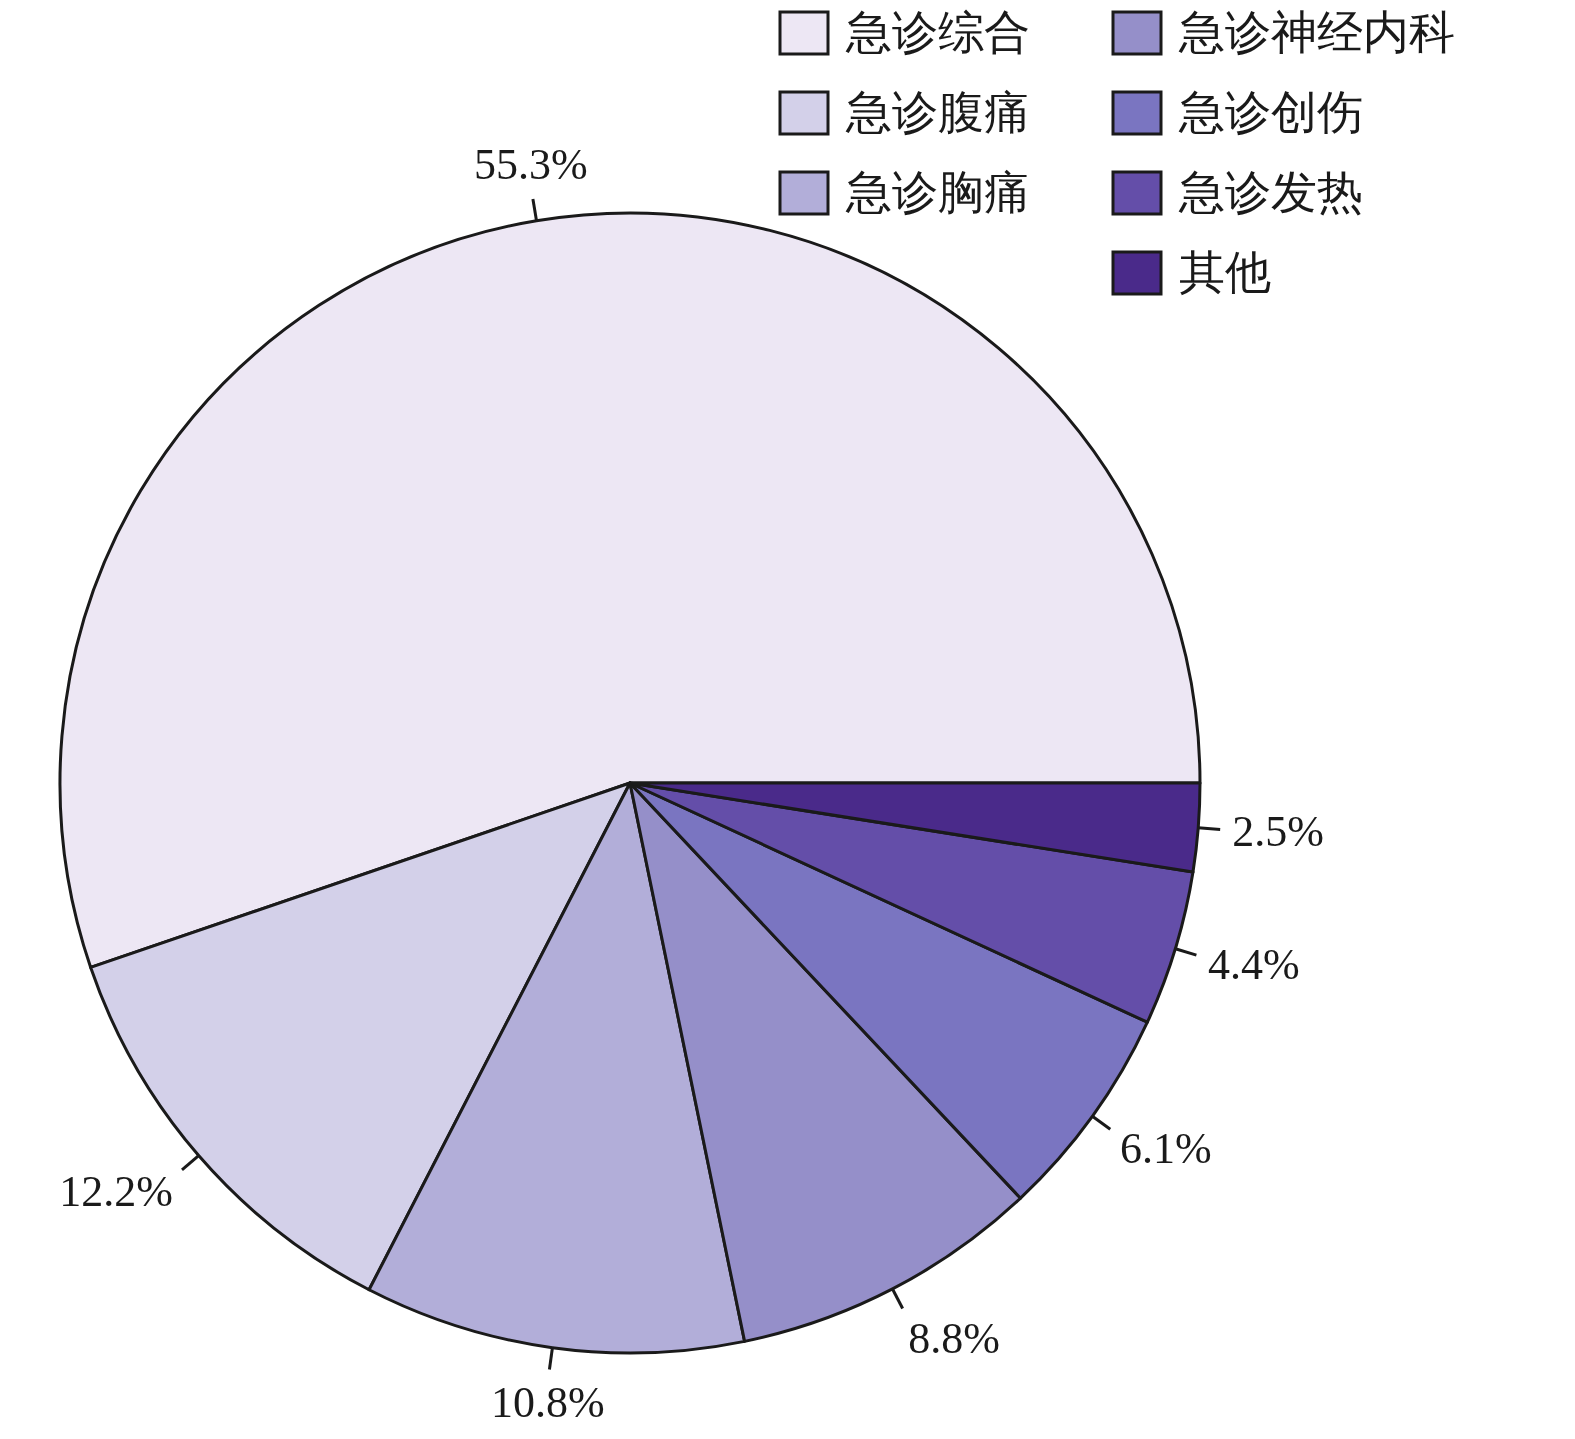 This screenshot has height=1439, width=1575. What do you see at coordinates (954, 1338) in the screenshot?
I see `data-label: 8.8%` at bounding box center [954, 1338].